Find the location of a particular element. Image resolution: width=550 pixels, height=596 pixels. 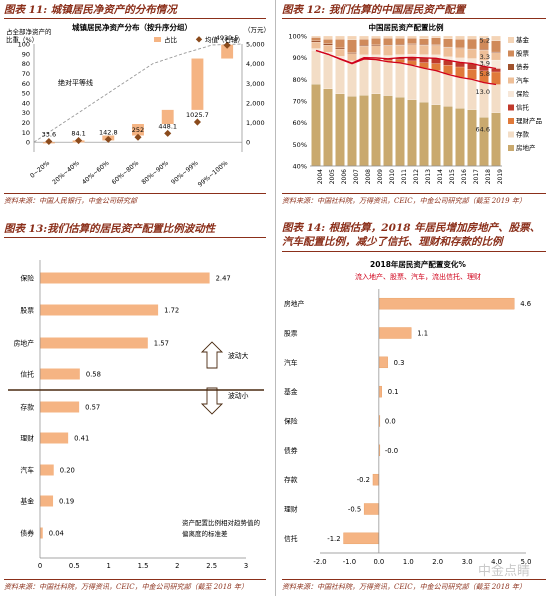

chart-14-subtitle: 流入地产、股票、汽车，流出信托、理财 is located at coordinates (418, 276).